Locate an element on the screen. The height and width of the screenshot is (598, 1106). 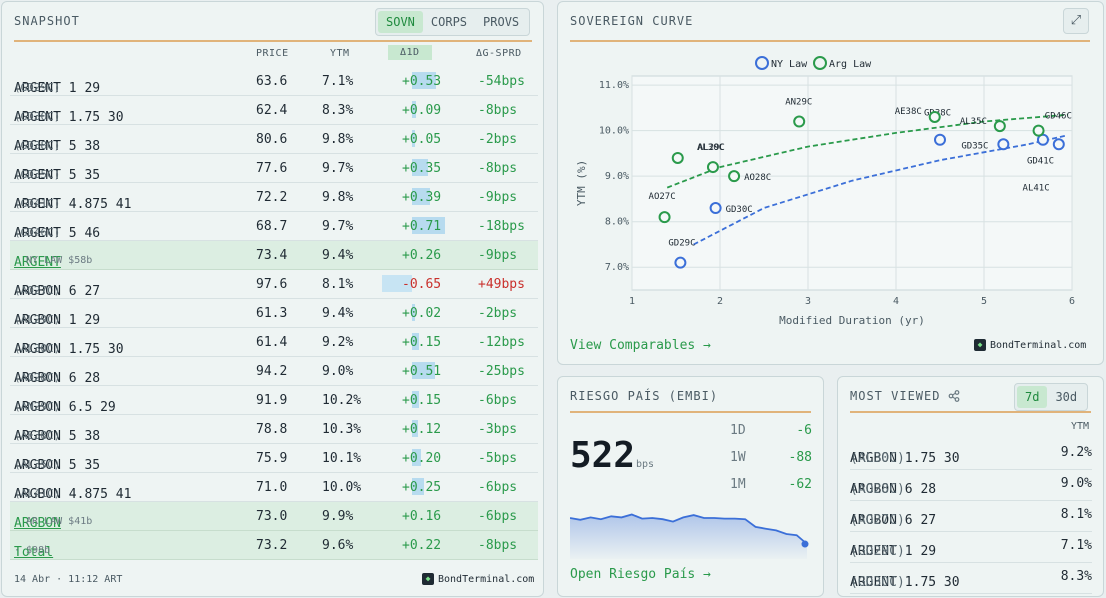
y-tick-label: 7.0% is located at coordinates (617, 267).